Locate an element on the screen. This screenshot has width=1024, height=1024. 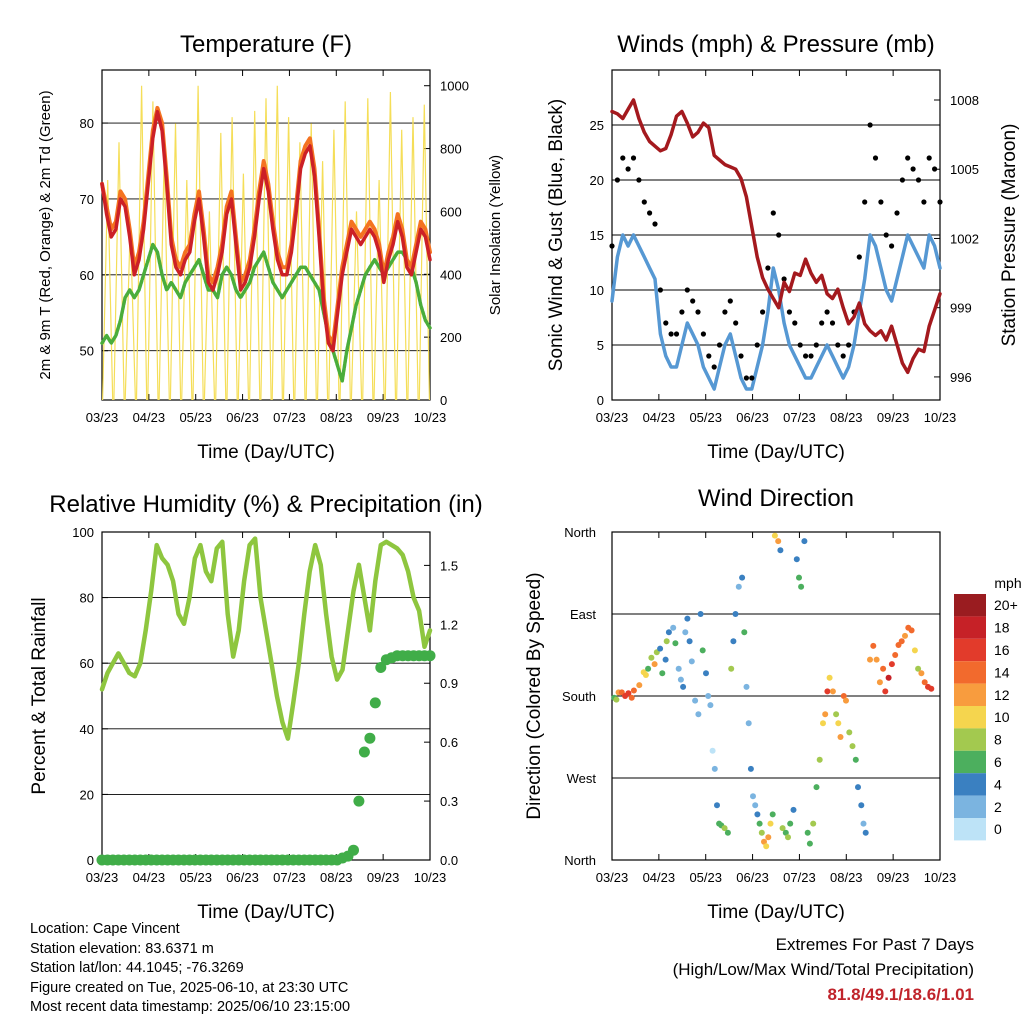
temperature-y2-tick-label: 800 is located at coordinates (451, 149).